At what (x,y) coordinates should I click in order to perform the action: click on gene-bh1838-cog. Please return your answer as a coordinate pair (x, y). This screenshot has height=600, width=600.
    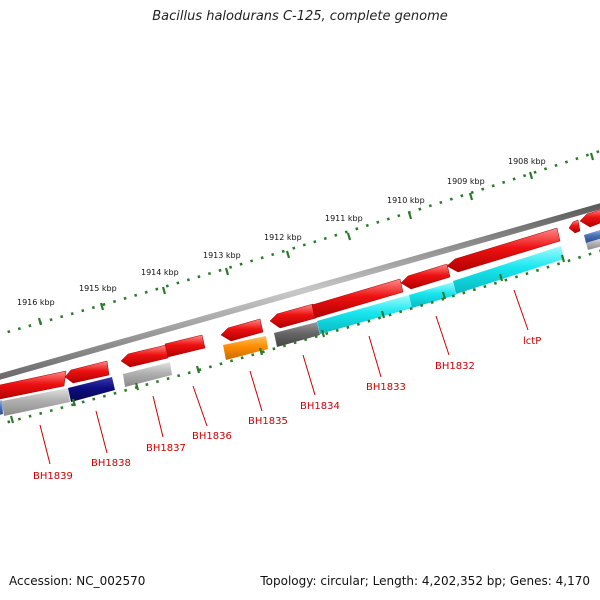
    Looking at the image, I should click on (91, 389).